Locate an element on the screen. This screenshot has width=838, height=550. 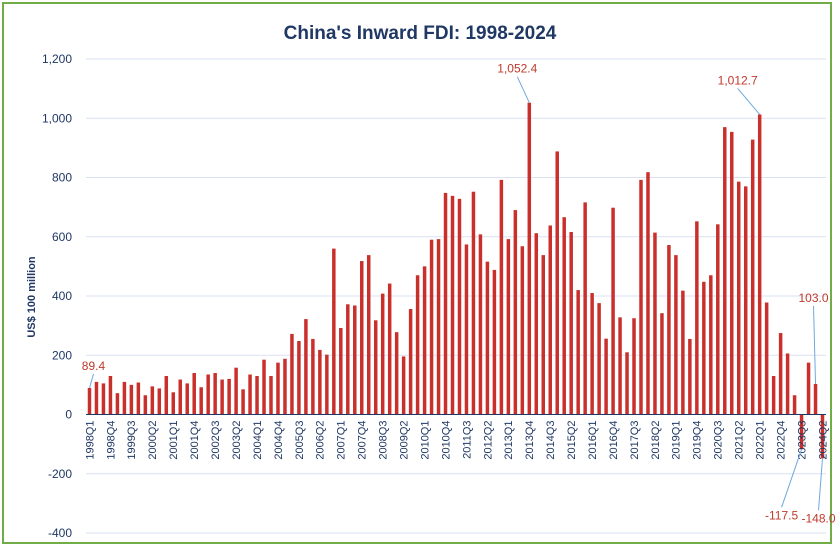
bar-2020Q1 is located at coordinates (704, 348).